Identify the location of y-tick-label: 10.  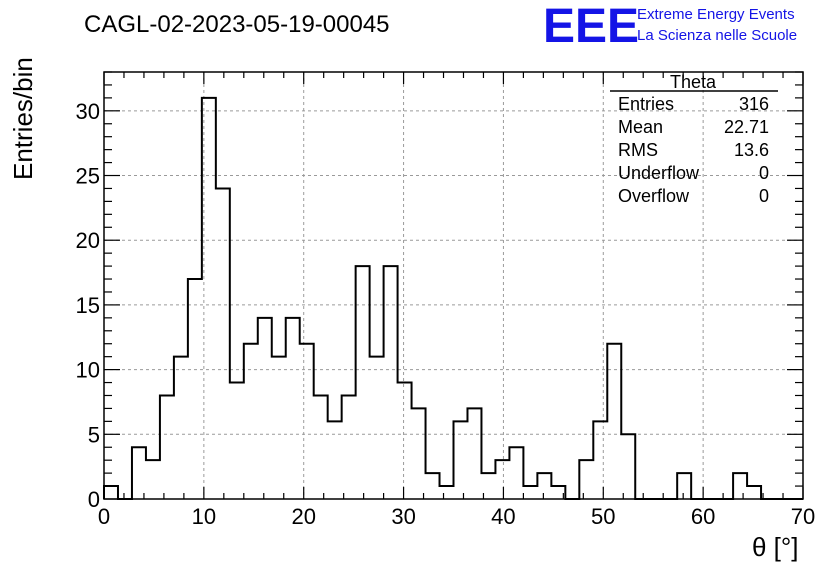
(88, 370).